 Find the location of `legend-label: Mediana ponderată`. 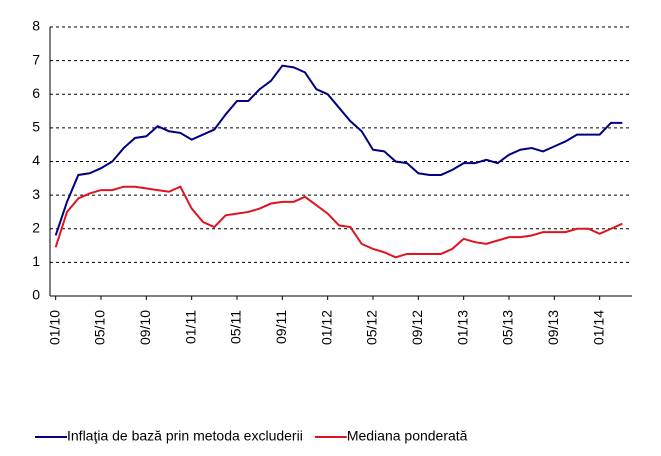

legend-label: Mediana ponderată is located at coordinates (407, 436).